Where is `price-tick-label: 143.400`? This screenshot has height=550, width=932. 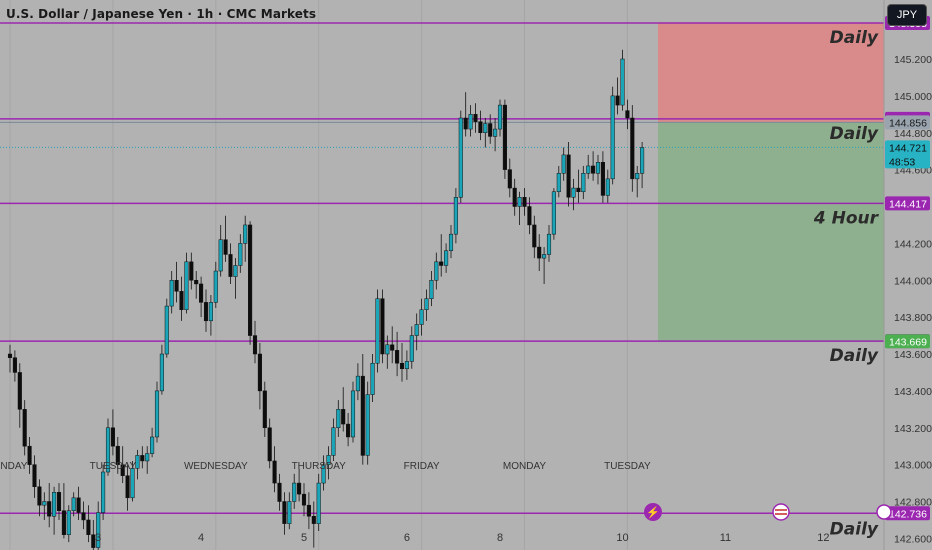
price-tick-label: 143.400 is located at coordinates (913, 392).